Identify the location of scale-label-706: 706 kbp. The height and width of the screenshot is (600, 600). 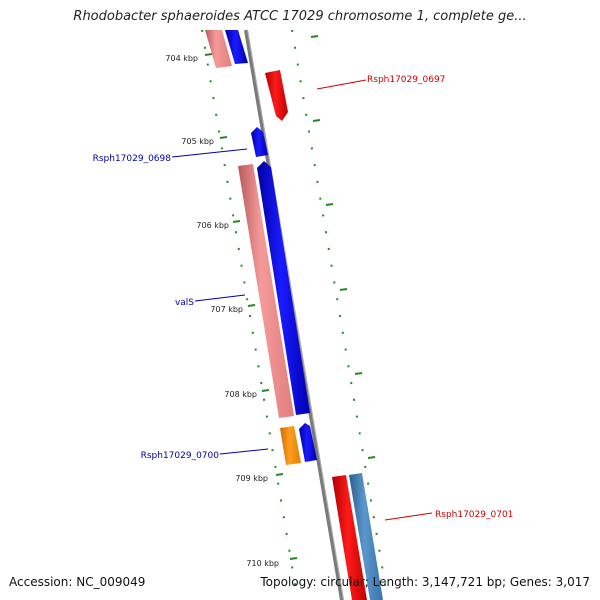
(212, 225).